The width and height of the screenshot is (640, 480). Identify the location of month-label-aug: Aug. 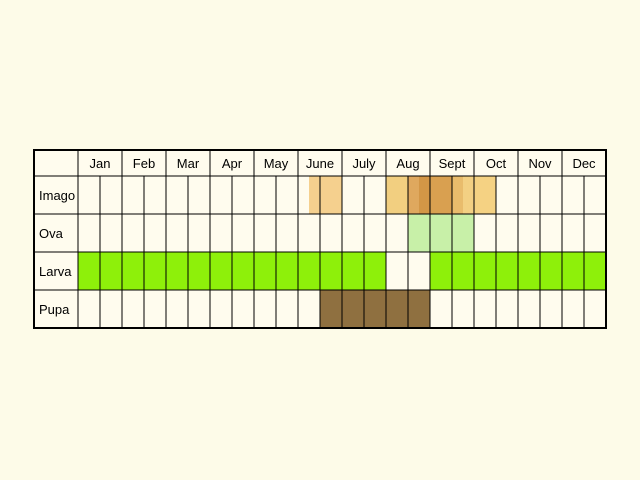
(407, 163).